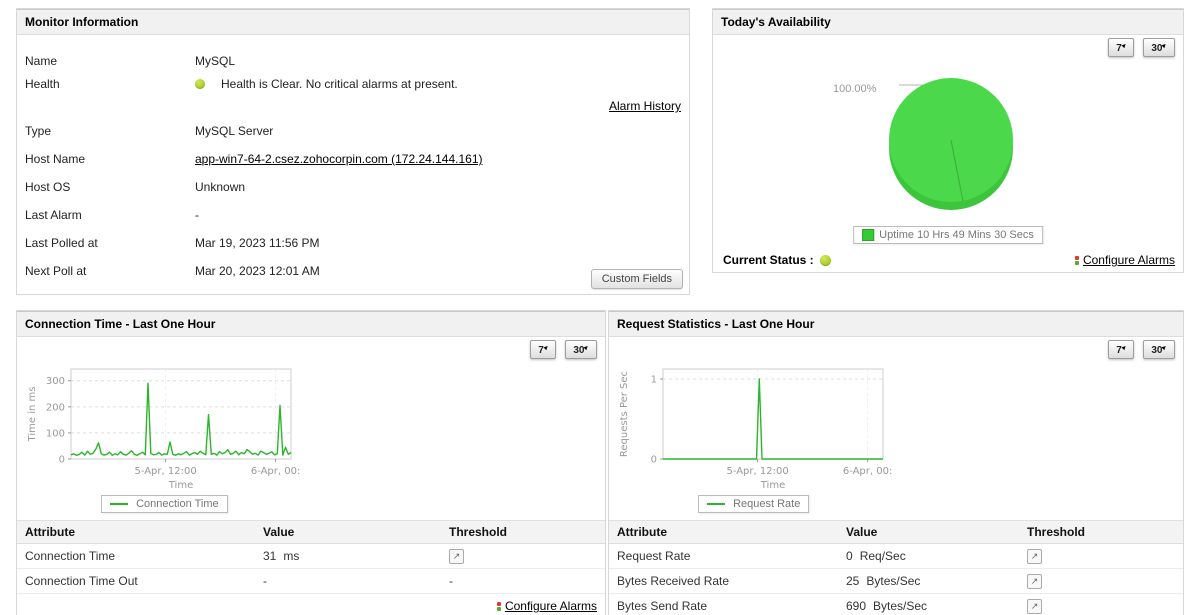 This screenshot has width=1200, height=615. Describe the element at coordinates (234, 131) in the screenshot. I see `info-value-text: MySQL Server` at that location.